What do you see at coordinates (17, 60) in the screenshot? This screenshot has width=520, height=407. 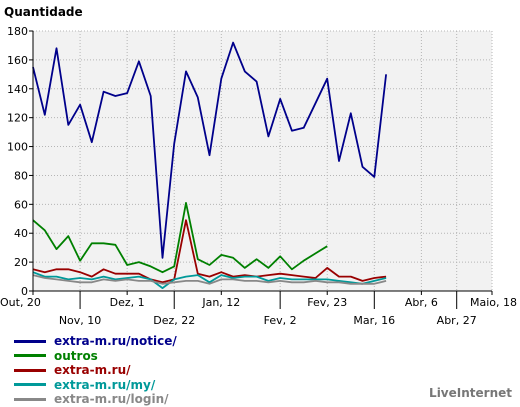 I see `y-tick-label: 160` at bounding box center [17, 60].